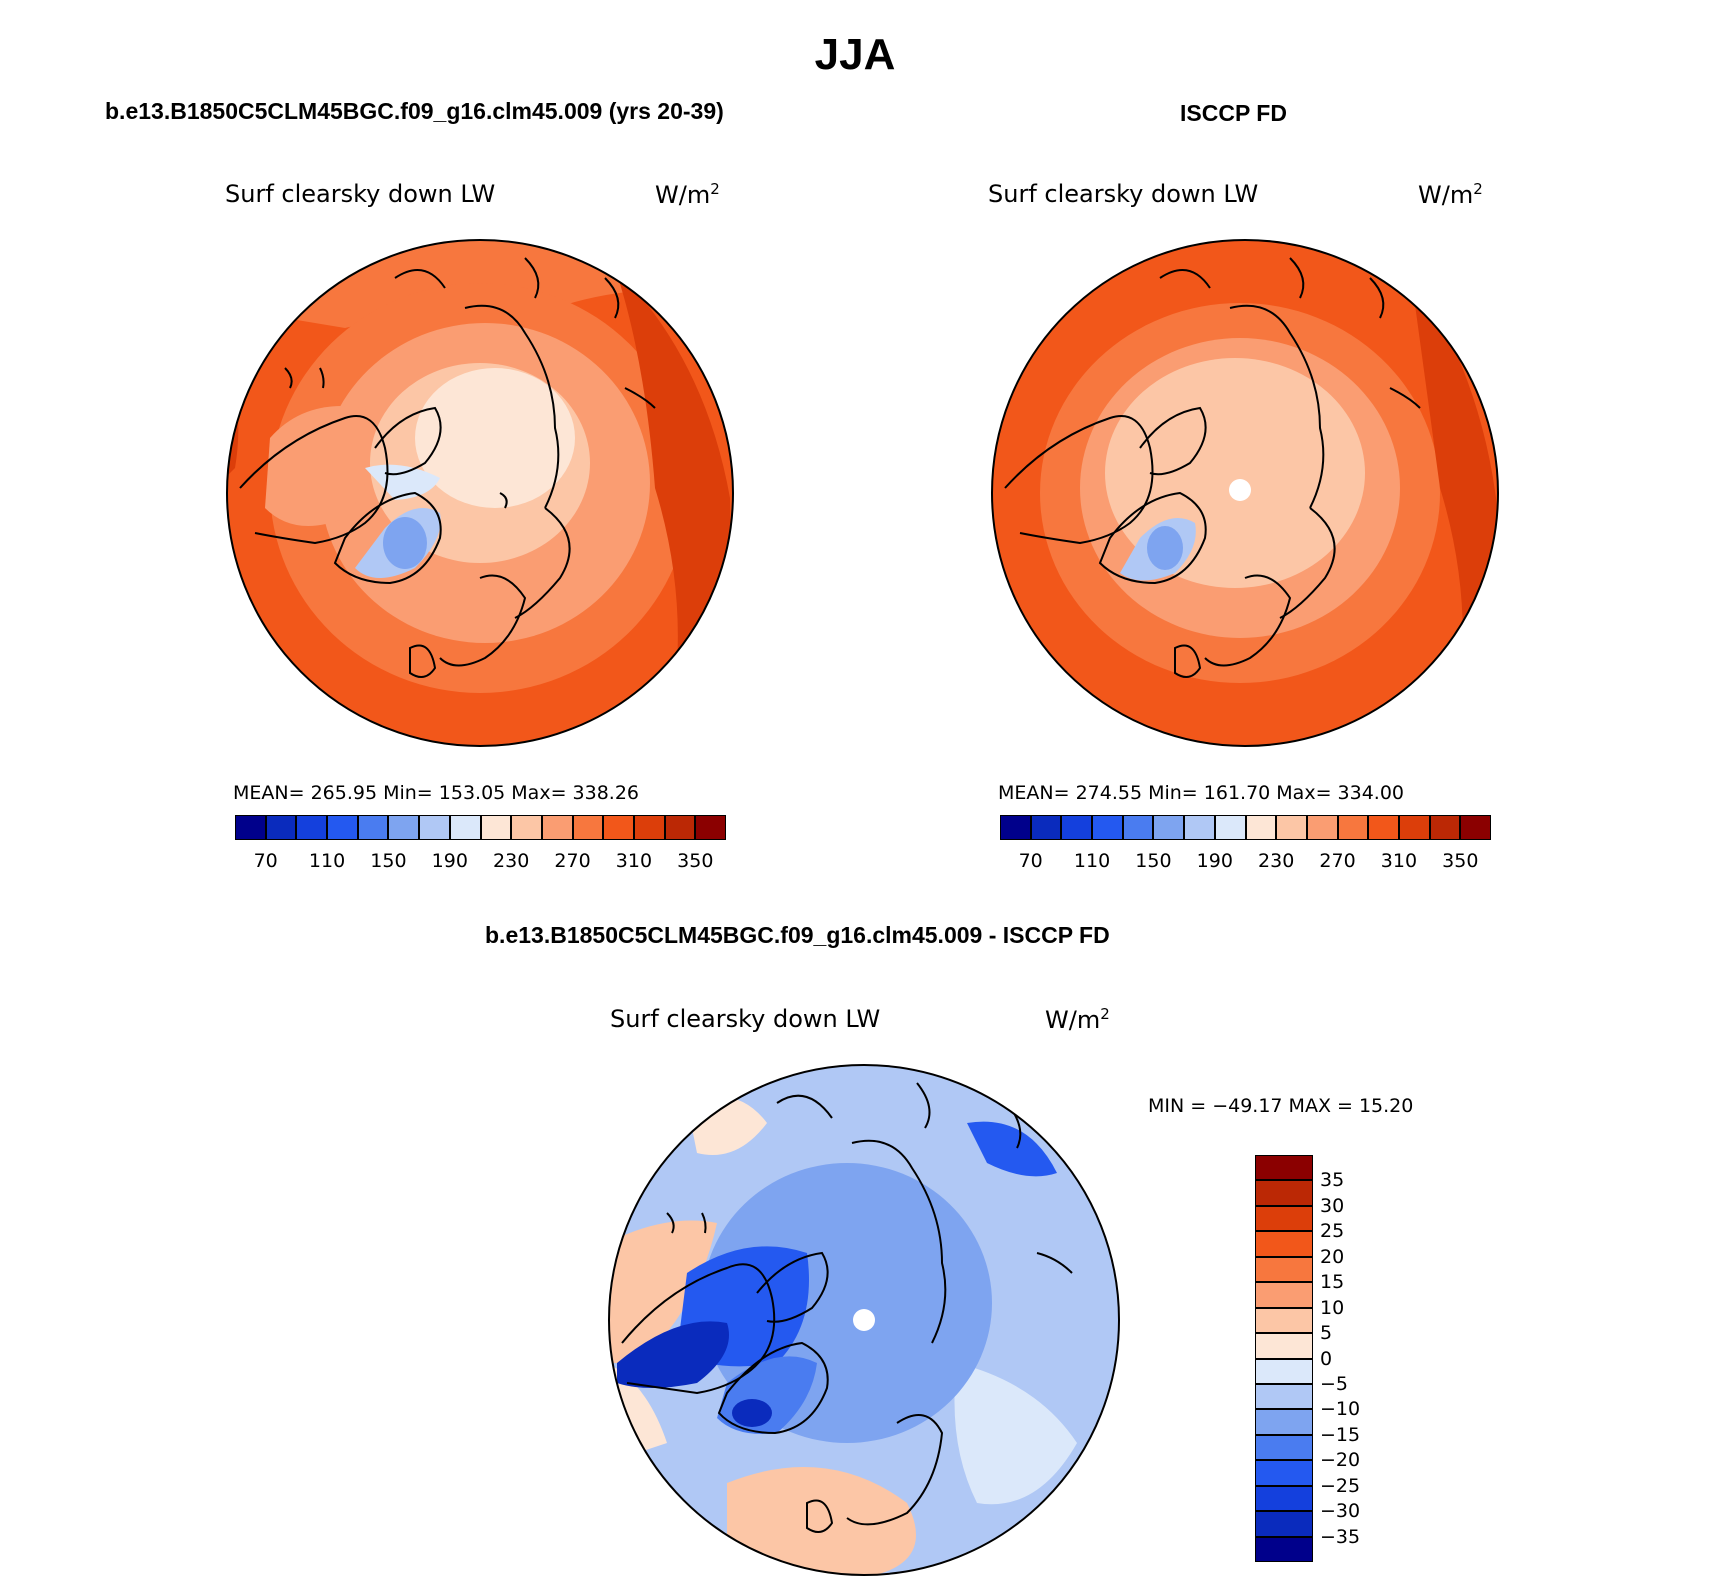  What do you see at coordinates (1332, 1256) in the screenshot?
I see `colorbar-tick-label: 20` at bounding box center [1332, 1256].